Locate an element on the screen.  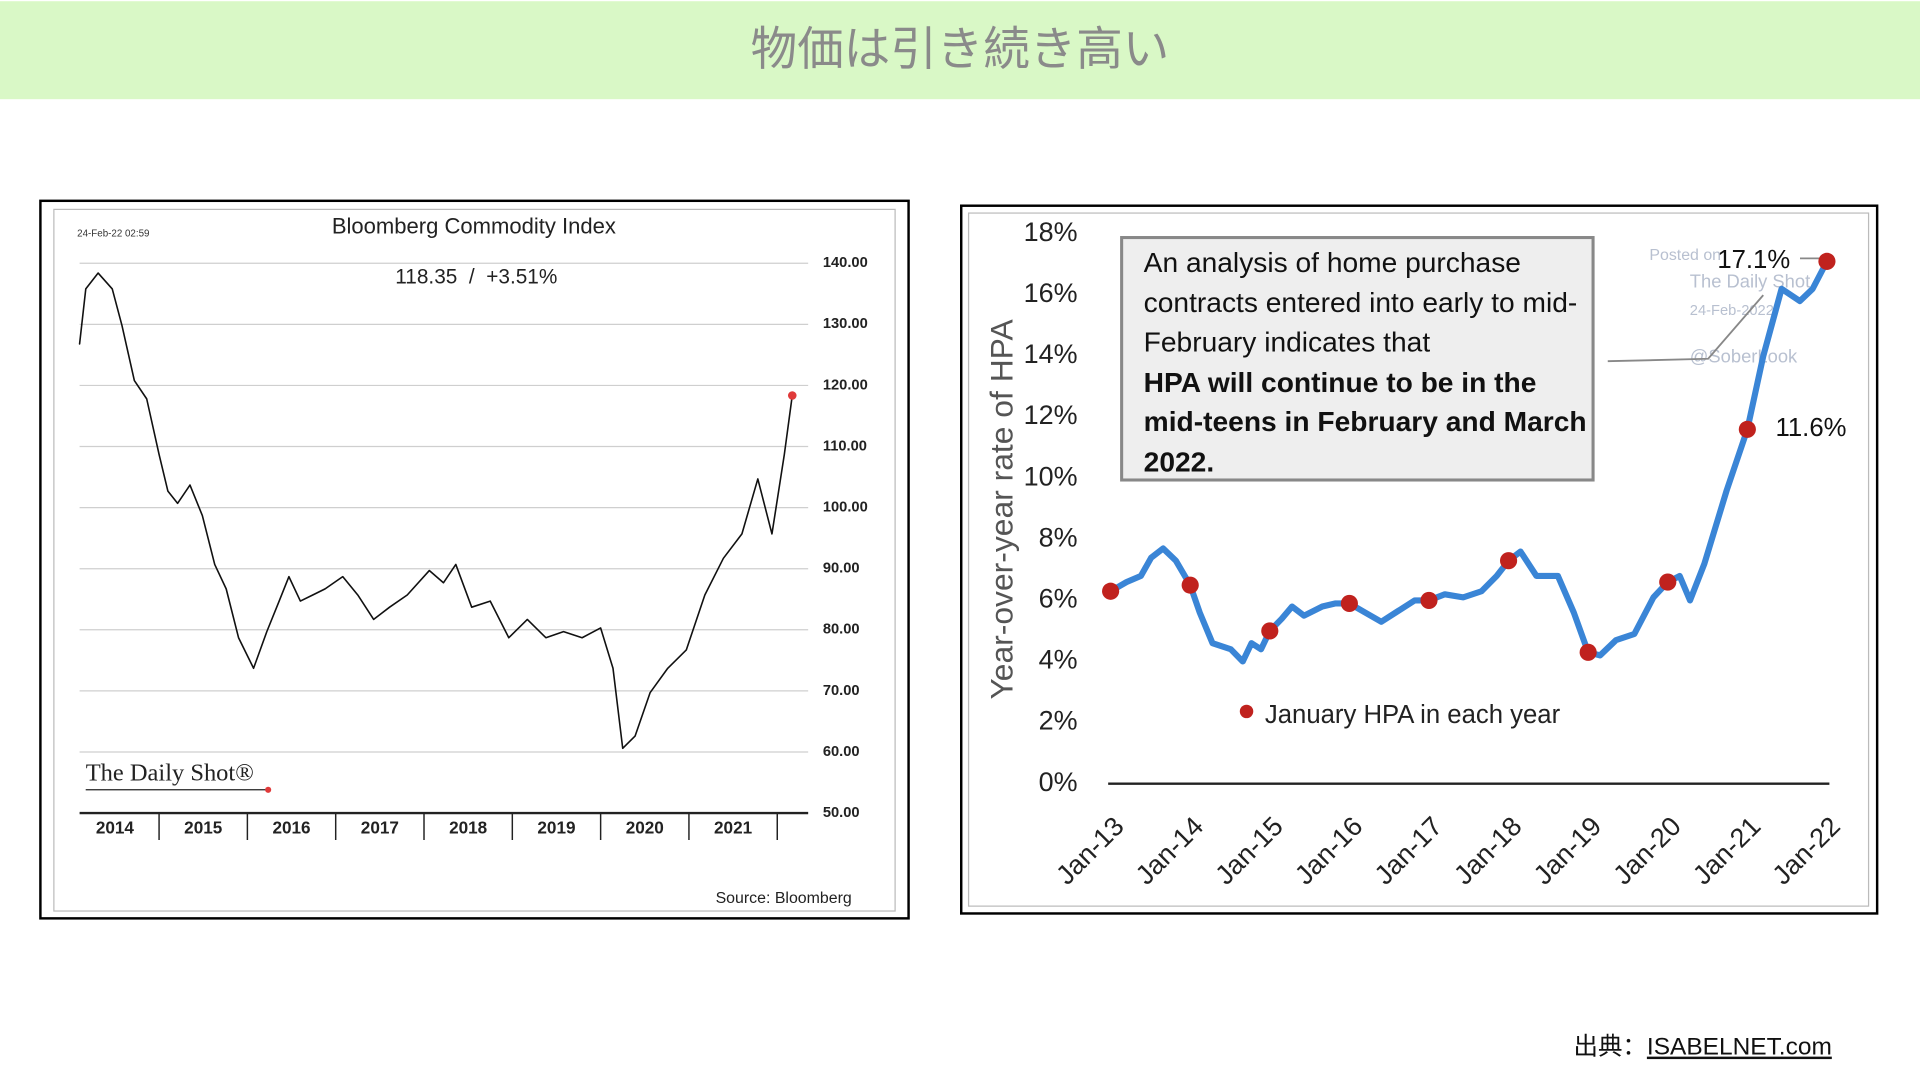
y-tick-label: 18% is located at coordinates (1051, 232).